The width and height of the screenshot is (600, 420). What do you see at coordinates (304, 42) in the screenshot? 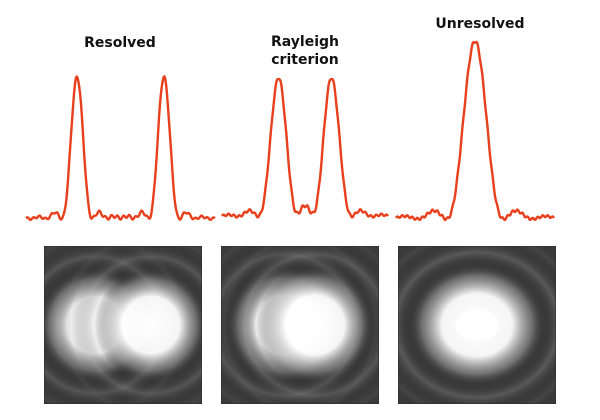
I see `title-rayleigh-line1: Rayleigh` at bounding box center [304, 42].